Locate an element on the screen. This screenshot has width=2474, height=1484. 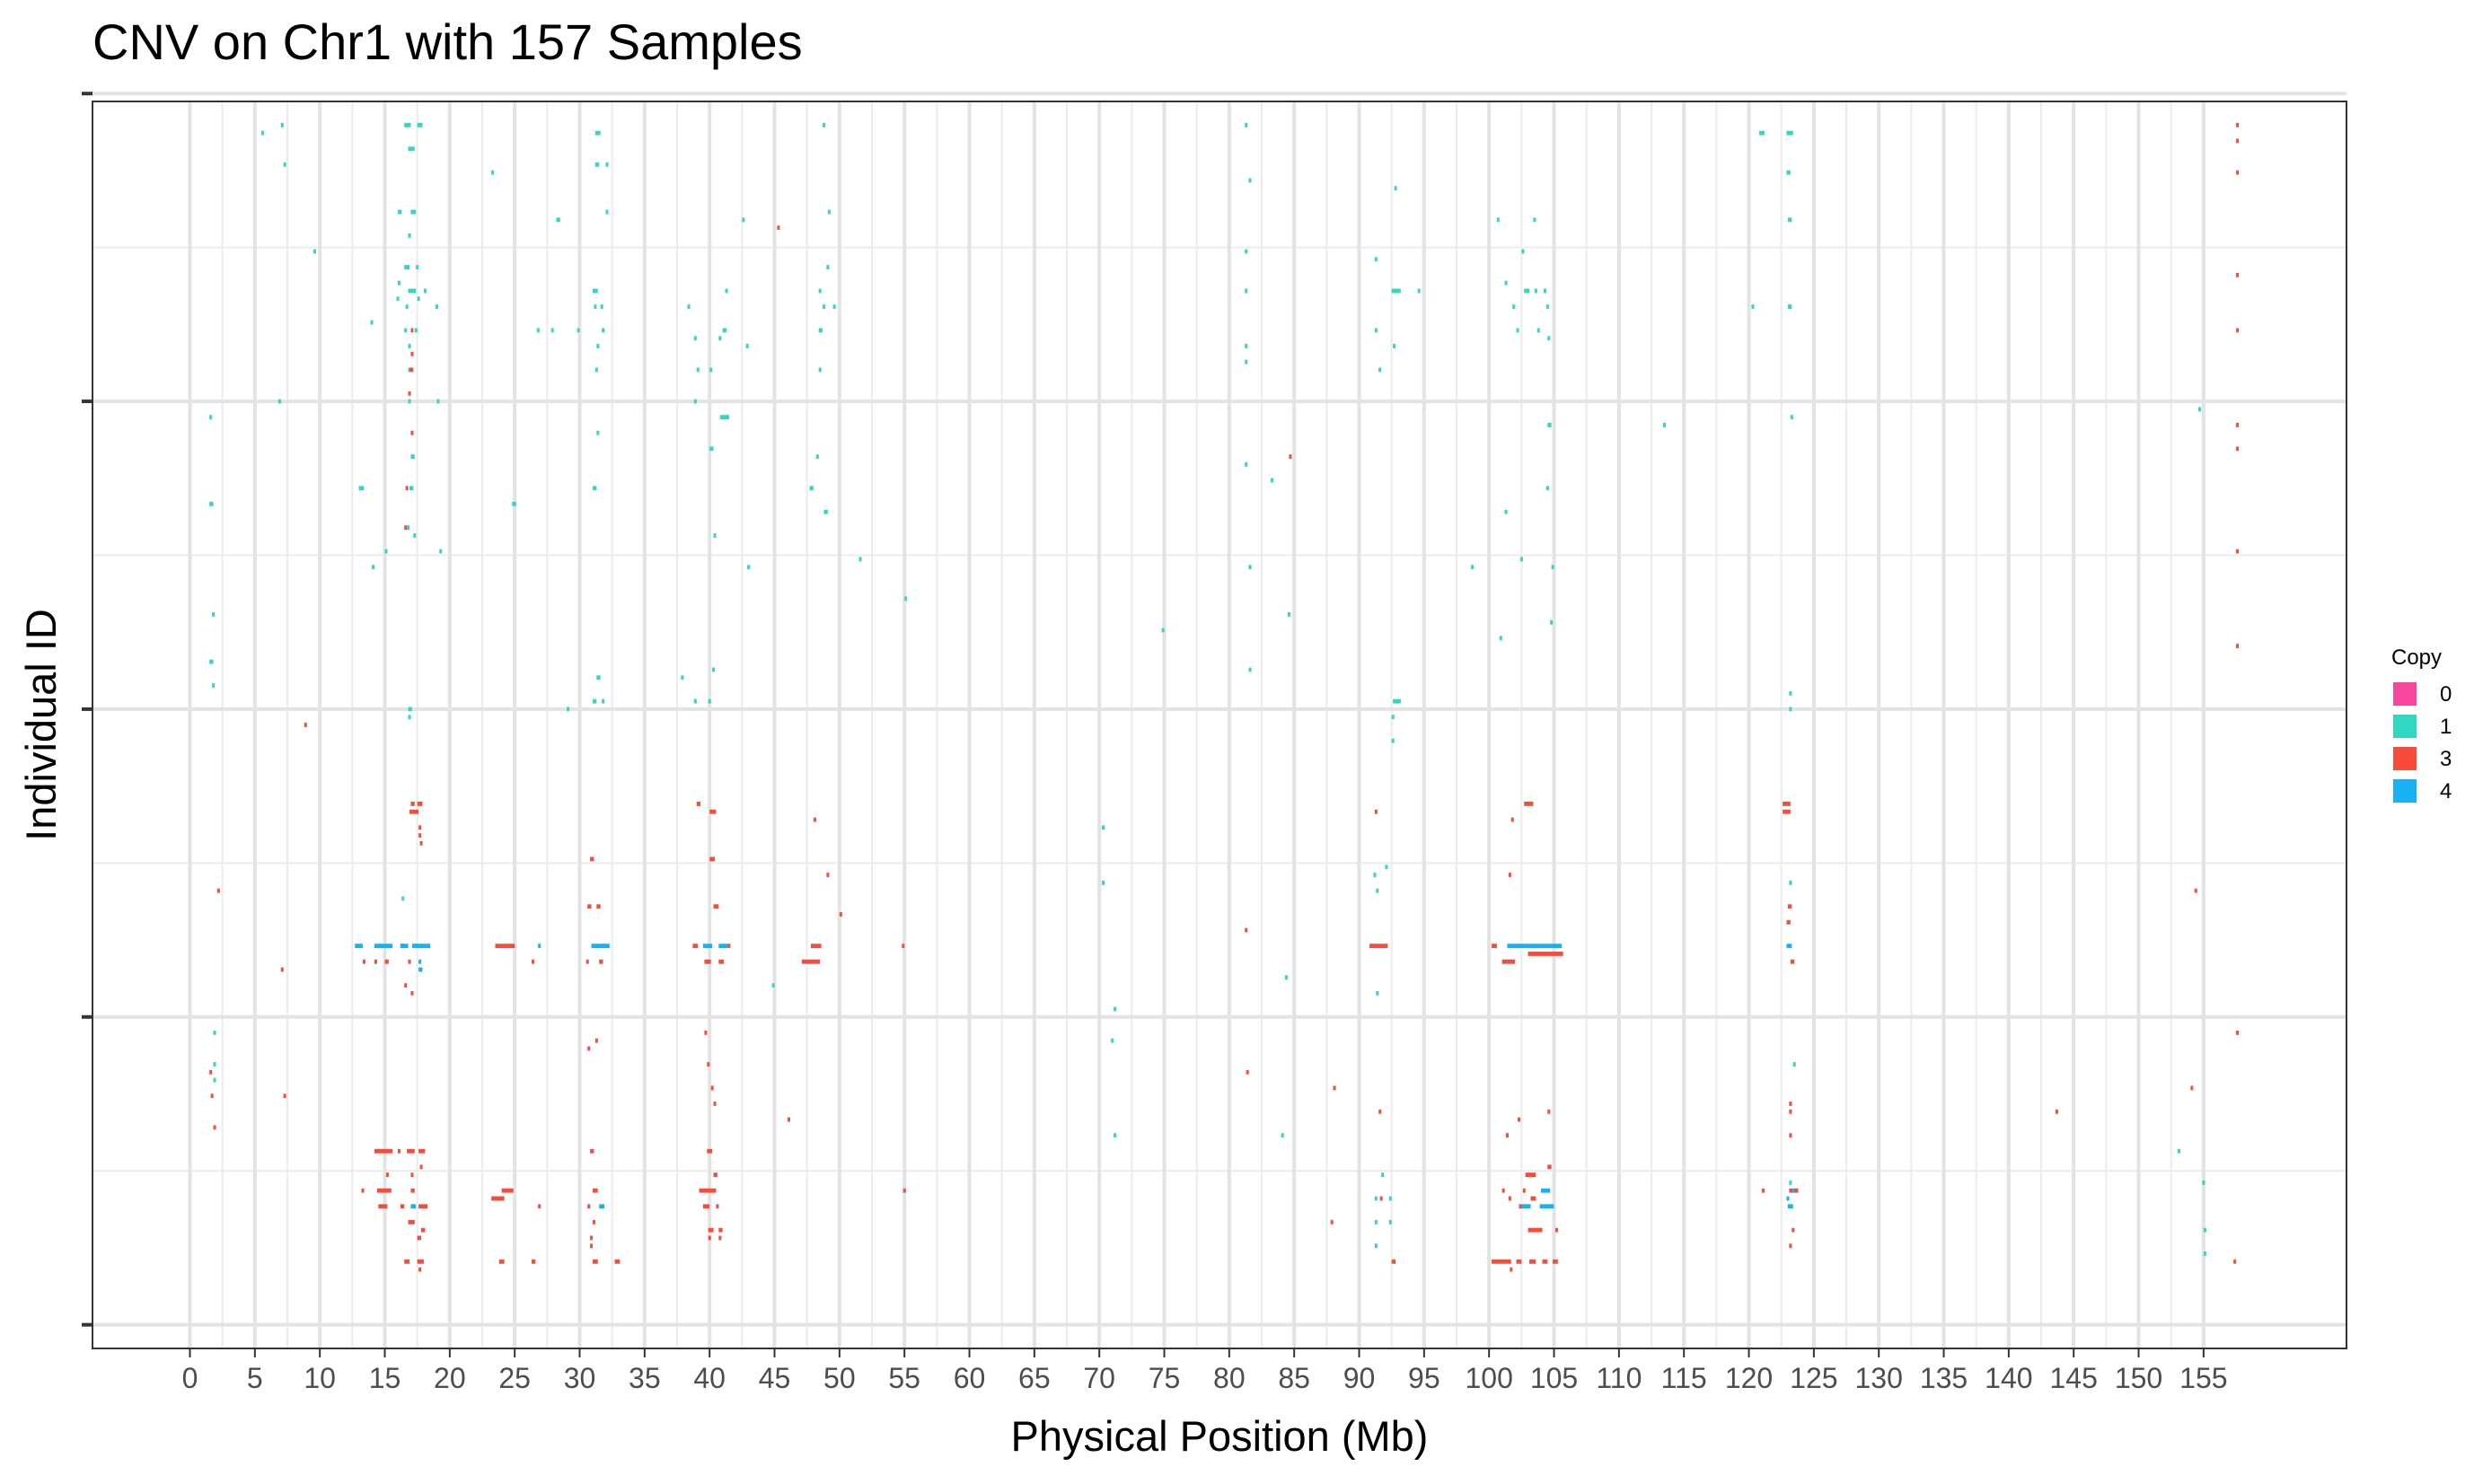
x-tick-label: 125 is located at coordinates (1814, 1378).